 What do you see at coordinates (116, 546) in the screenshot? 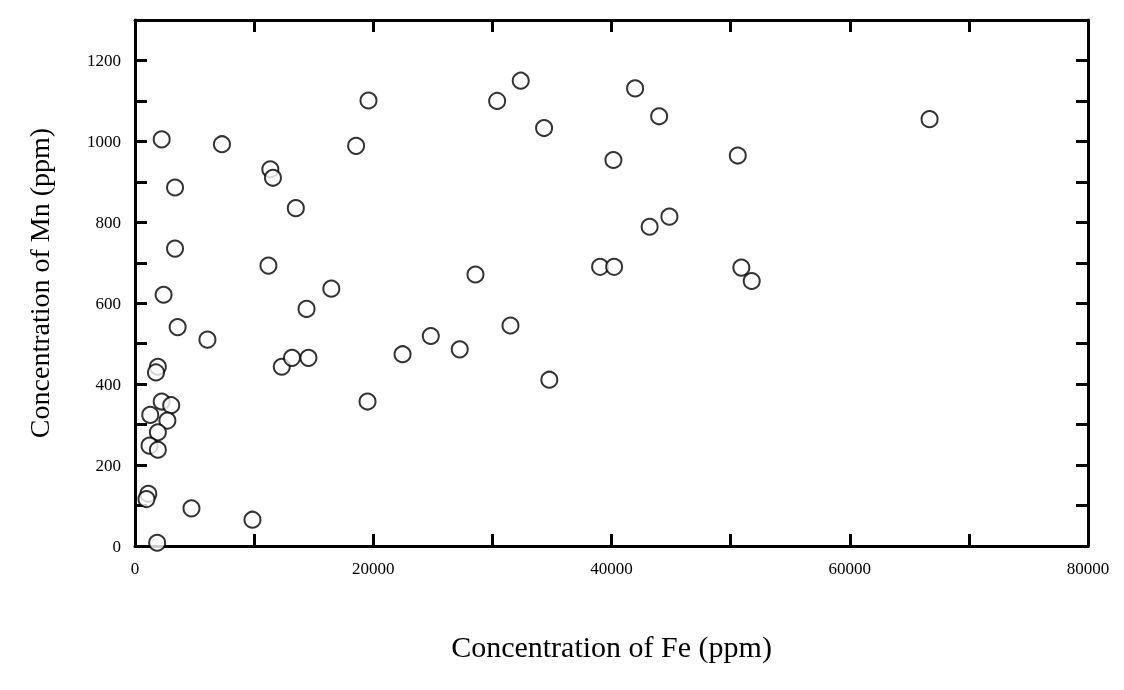
I see `y-tick-label: 0` at bounding box center [116, 546].